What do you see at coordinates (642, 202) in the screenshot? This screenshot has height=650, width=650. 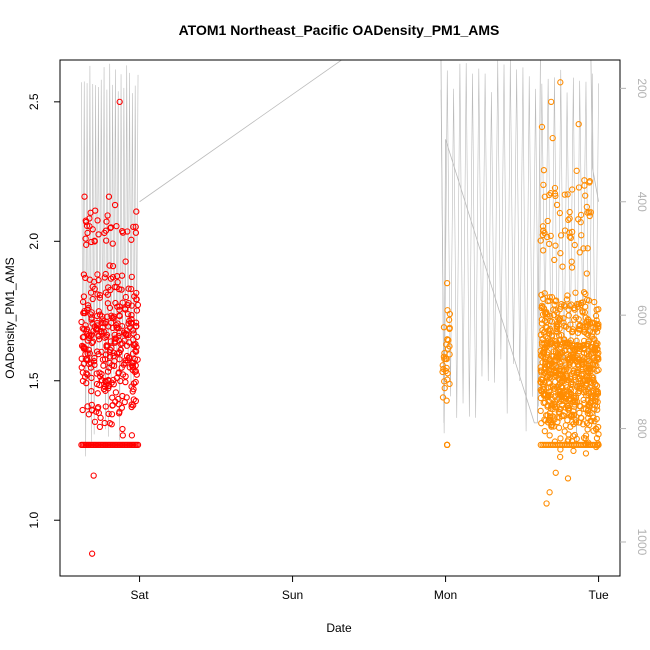 I see `y2-tick-label: 400` at bounding box center [642, 202].